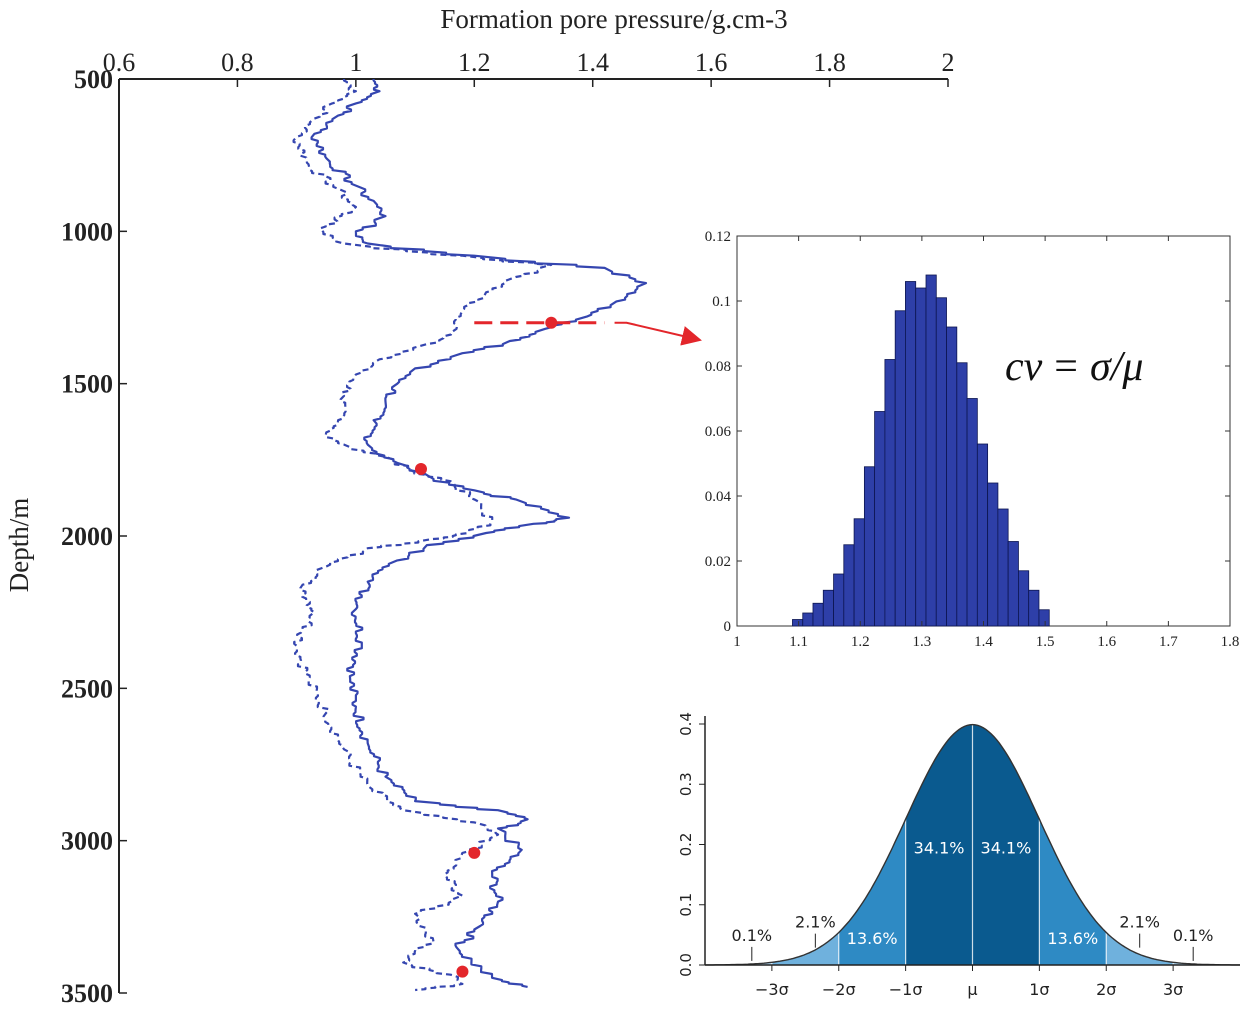 The image size is (1250, 1012). I want to click on normal-x-tick-label: −2σ, so click(839, 989).